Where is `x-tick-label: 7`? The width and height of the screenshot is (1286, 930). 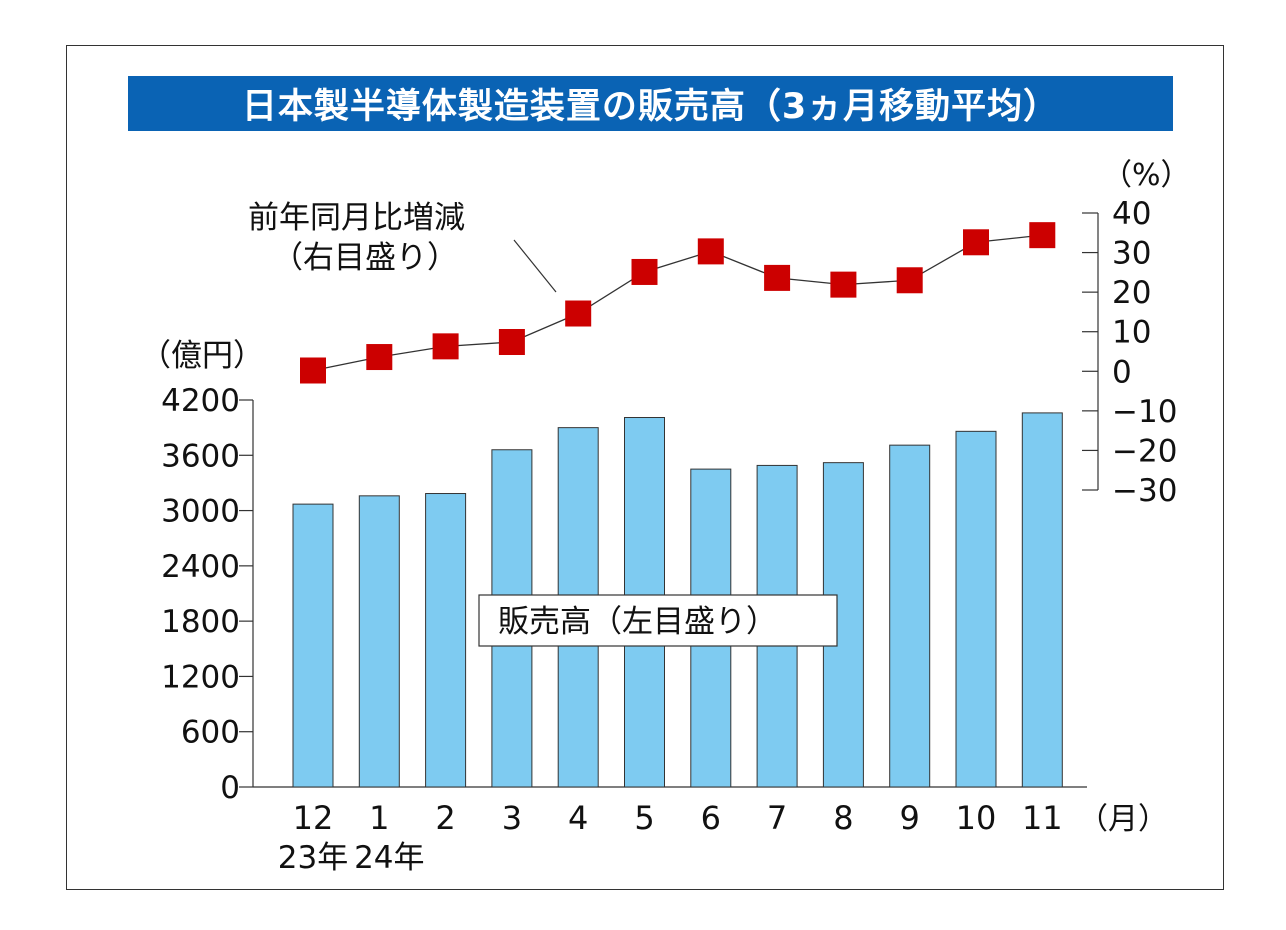 x-tick-label: 7 is located at coordinates (777, 818).